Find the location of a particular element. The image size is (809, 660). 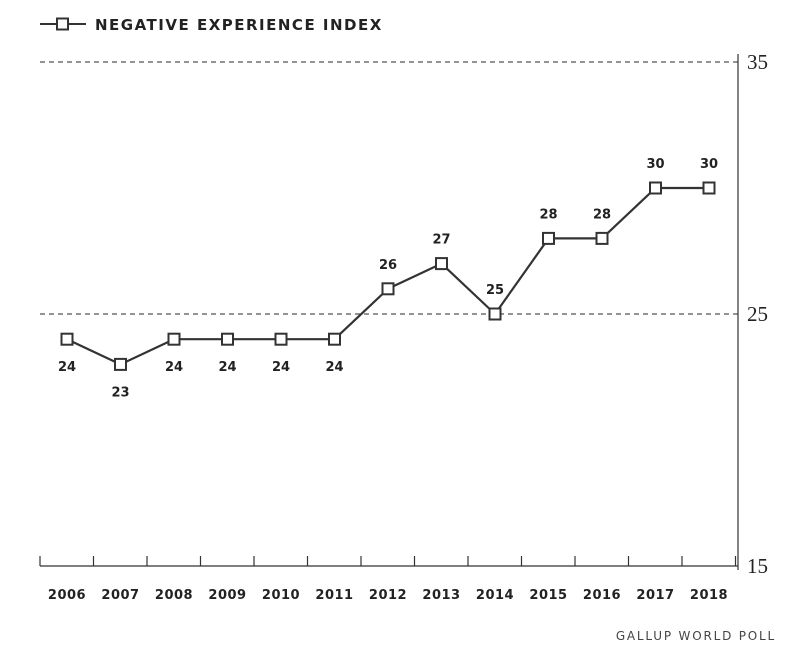

data-label-2017: 30 is located at coordinates (655, 164).